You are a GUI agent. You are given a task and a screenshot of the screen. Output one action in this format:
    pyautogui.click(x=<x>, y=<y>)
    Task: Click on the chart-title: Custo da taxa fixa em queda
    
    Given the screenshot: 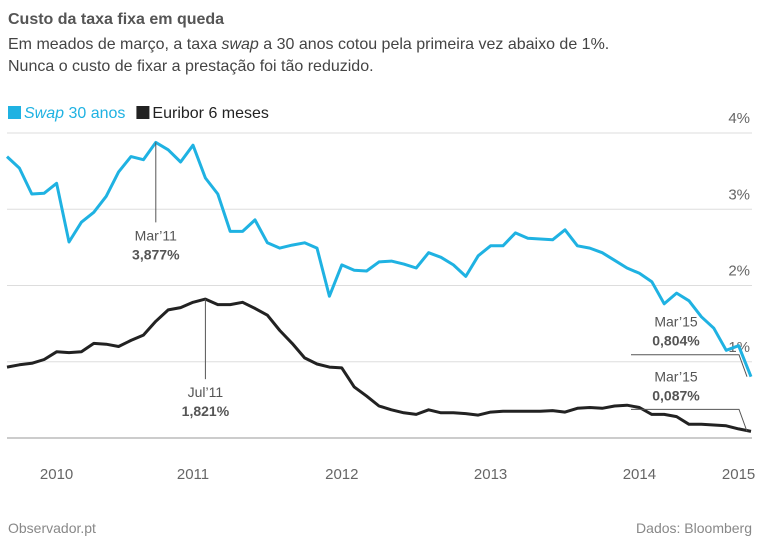 What is the action you would take?
    pyautogui.click(x=116, y=19)
    